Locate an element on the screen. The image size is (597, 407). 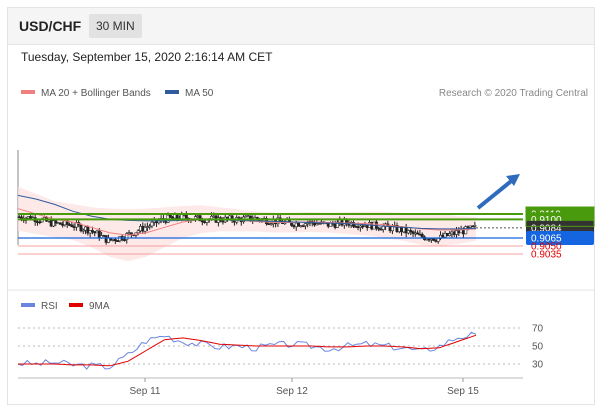
rsi-tick-70: 70 is located at coordinates (538, 329).